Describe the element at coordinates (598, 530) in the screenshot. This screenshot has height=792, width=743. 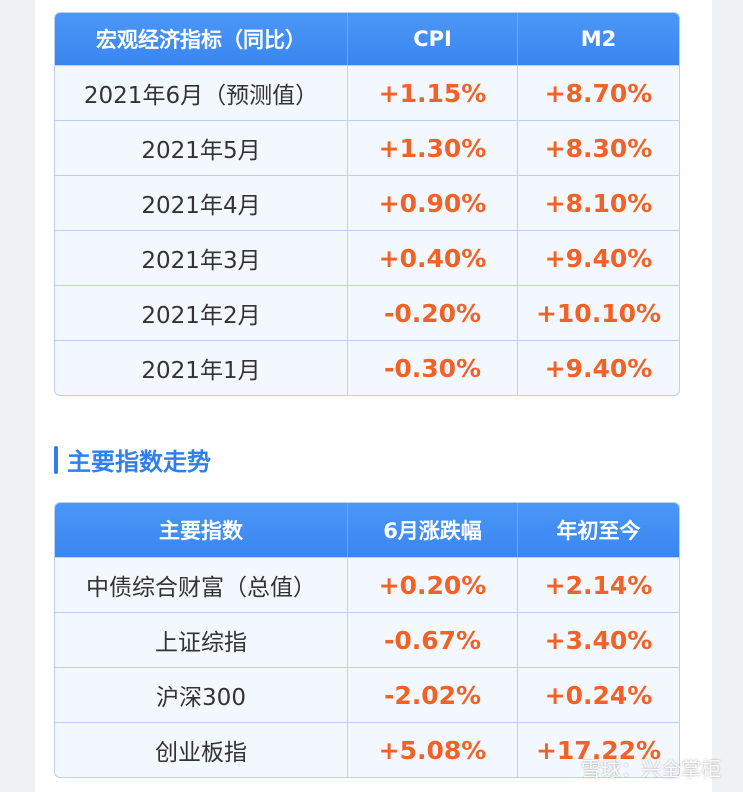
I see `header-cell: 年初至今` at that location.